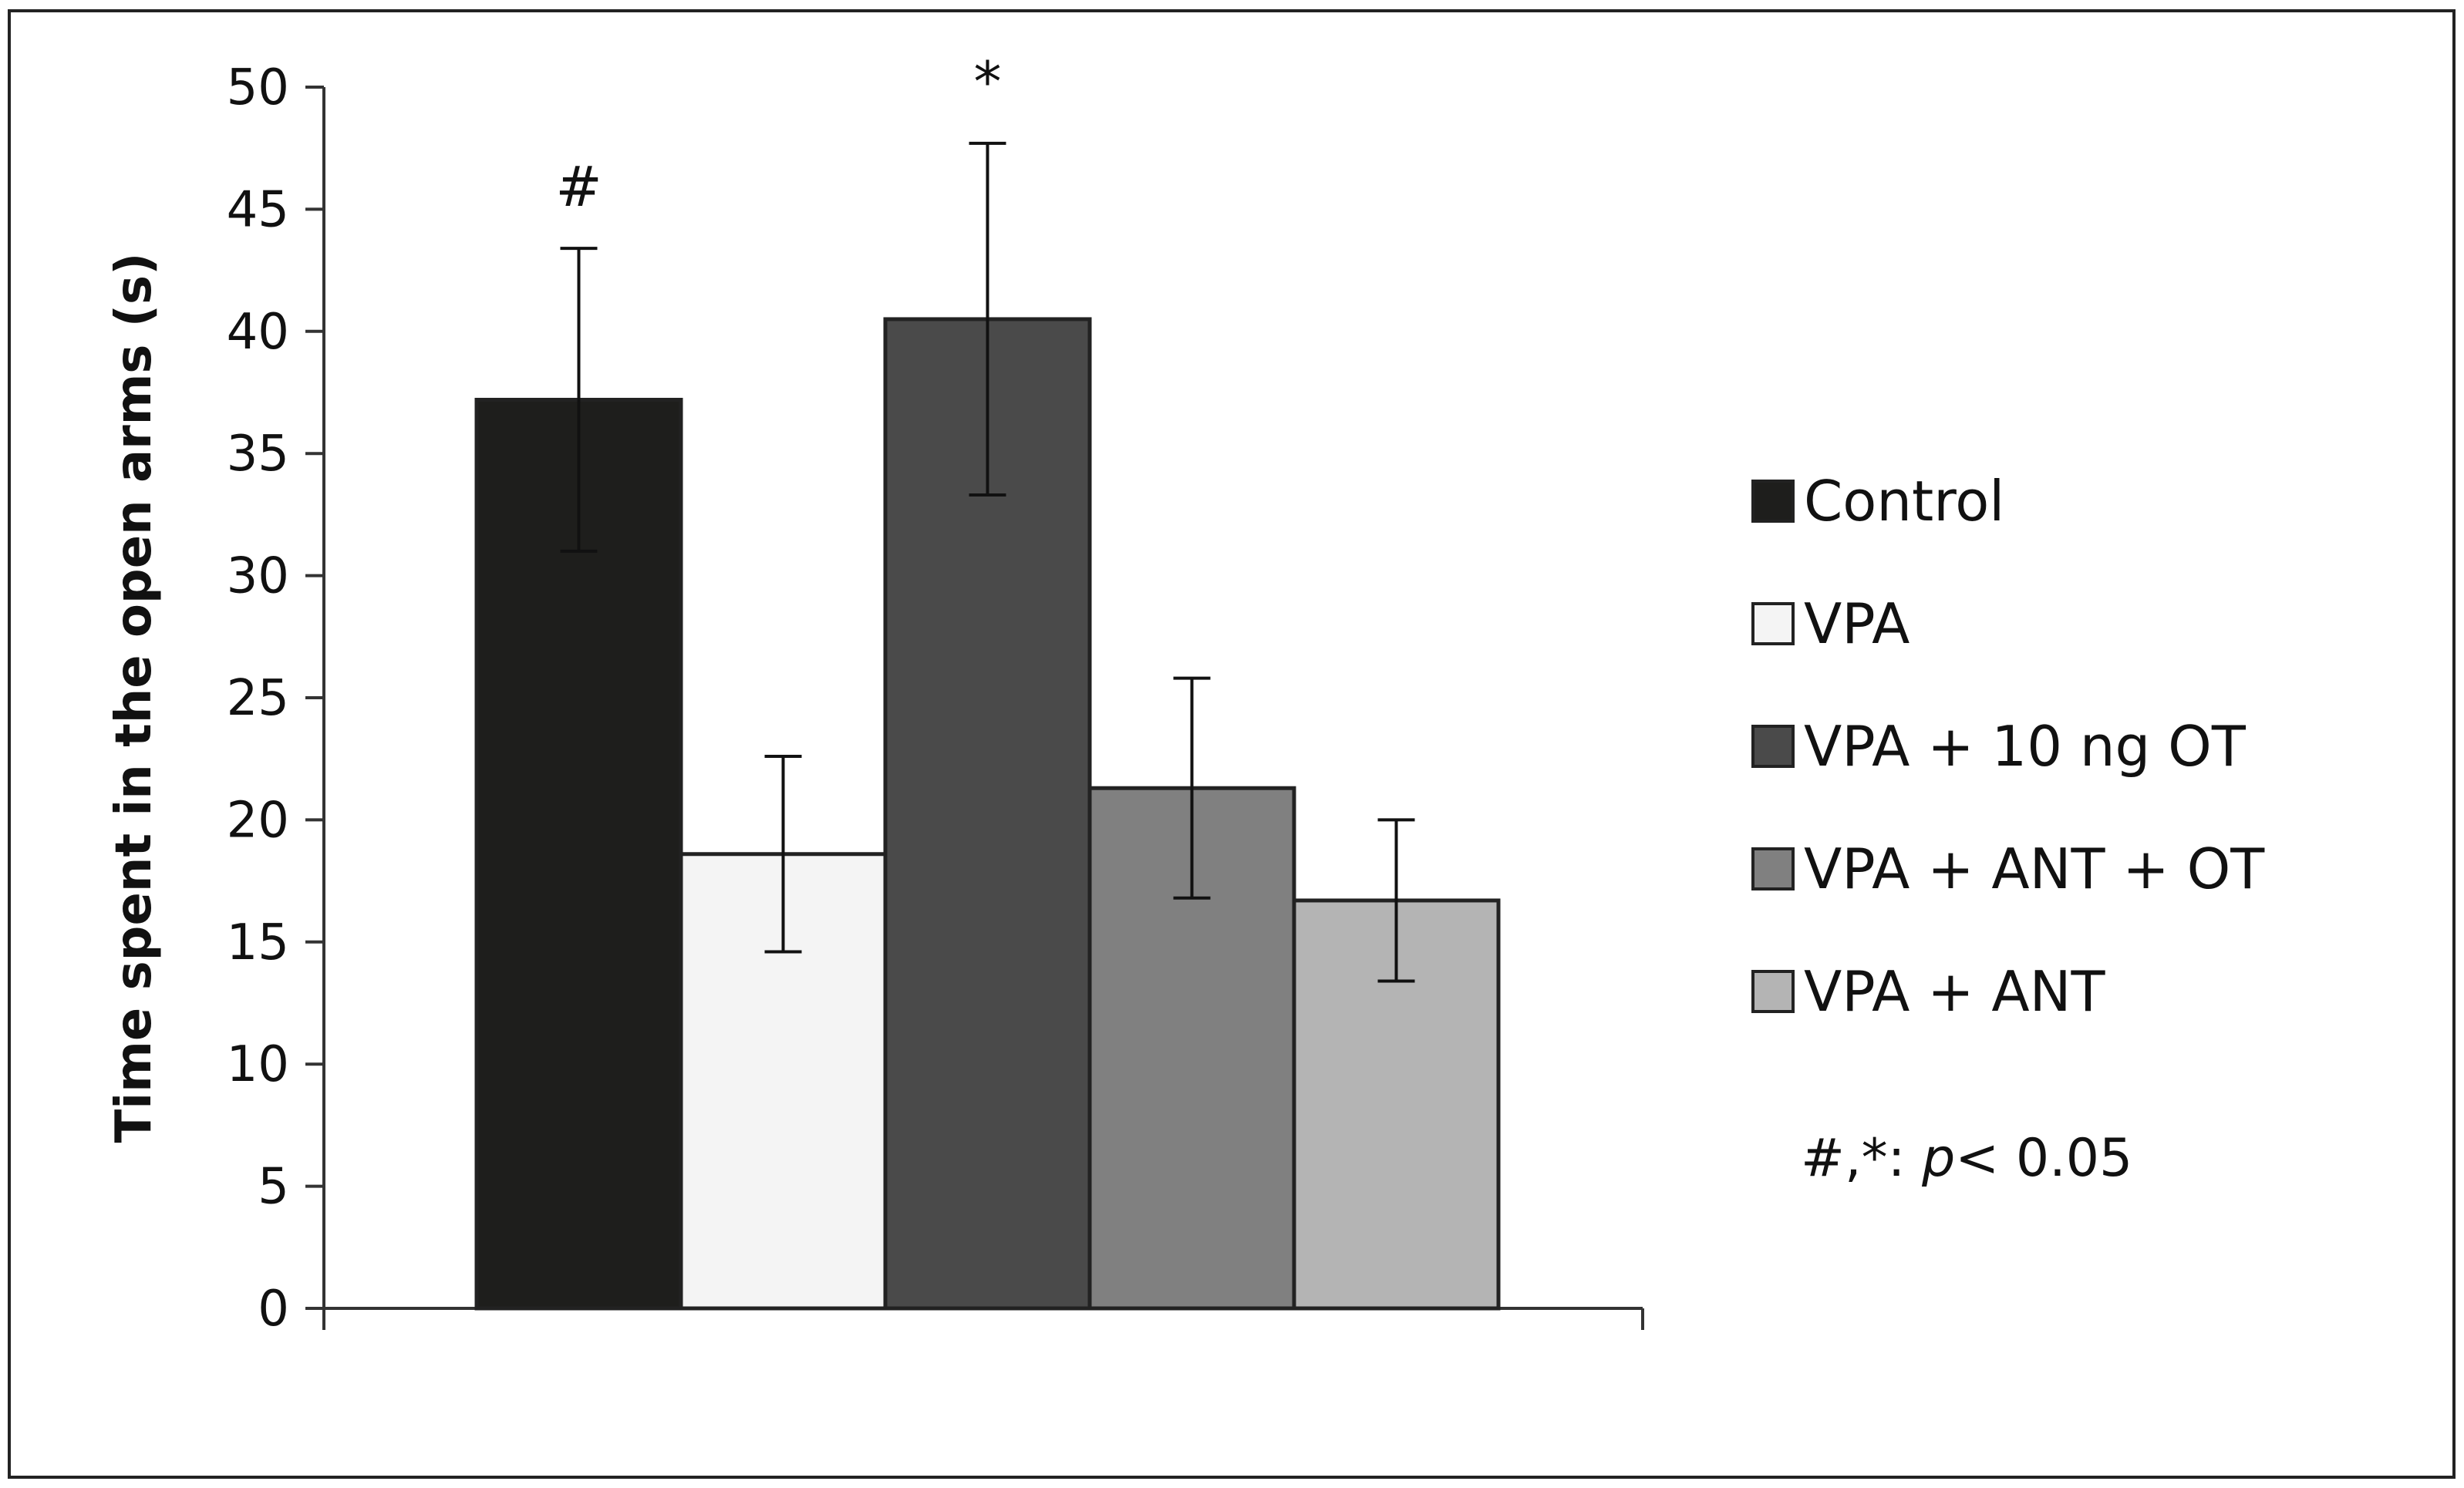  Describe the element at coordinates (1857, 624) in the screenshot. I see `legend-label-1: VPA` at that location.